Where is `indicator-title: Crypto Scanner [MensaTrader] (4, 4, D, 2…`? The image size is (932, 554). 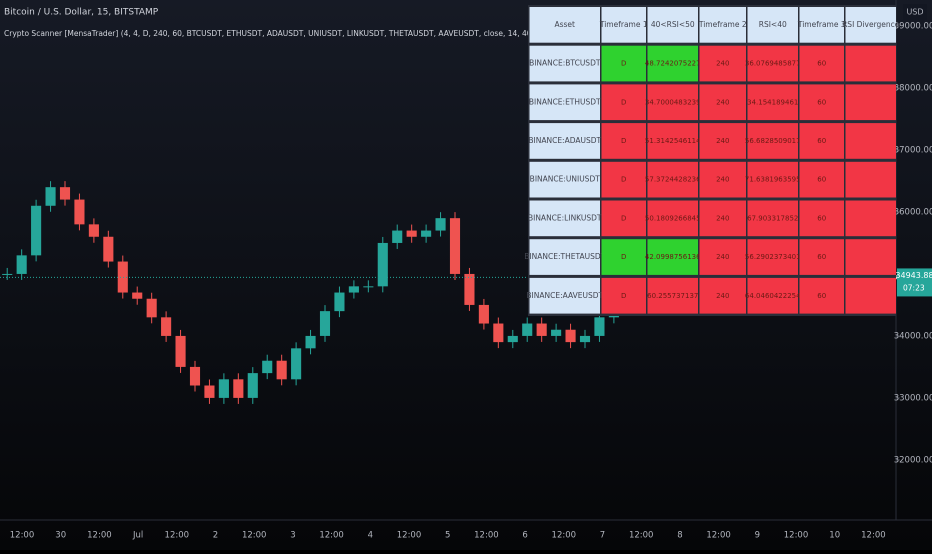 indicator-title: Crypto Scanner [MensaTrader] (4, 4, D, 2… is located at coordinates (312, 33).